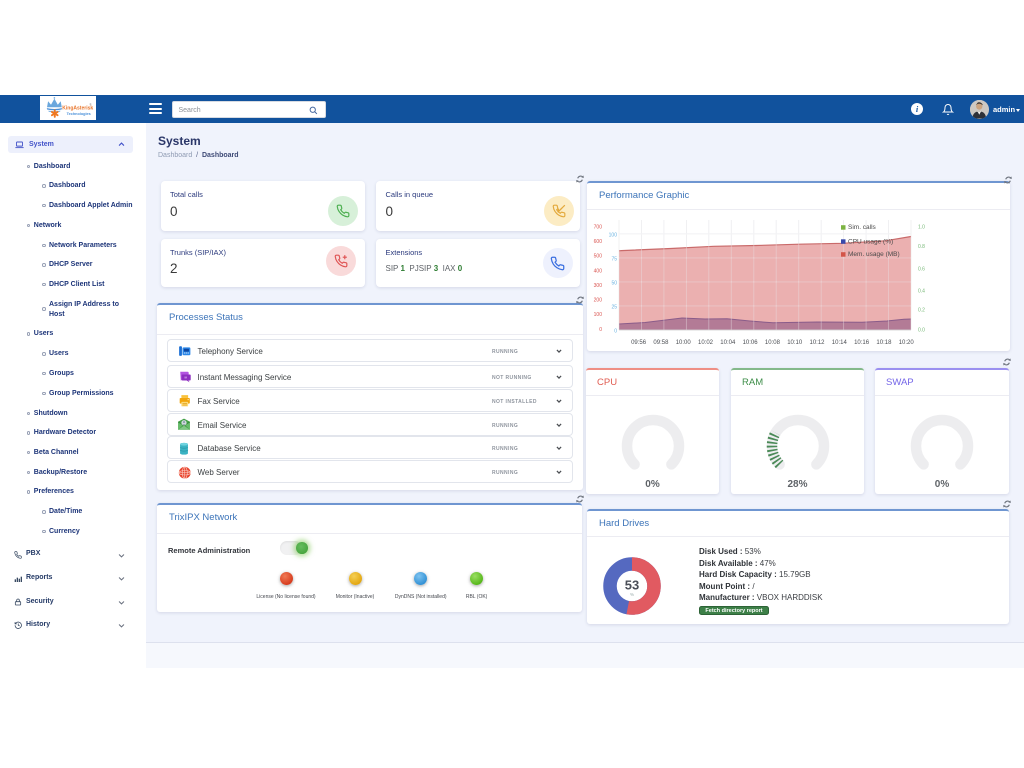  I want to click on svg-text: 10:10, so click(795, 343).